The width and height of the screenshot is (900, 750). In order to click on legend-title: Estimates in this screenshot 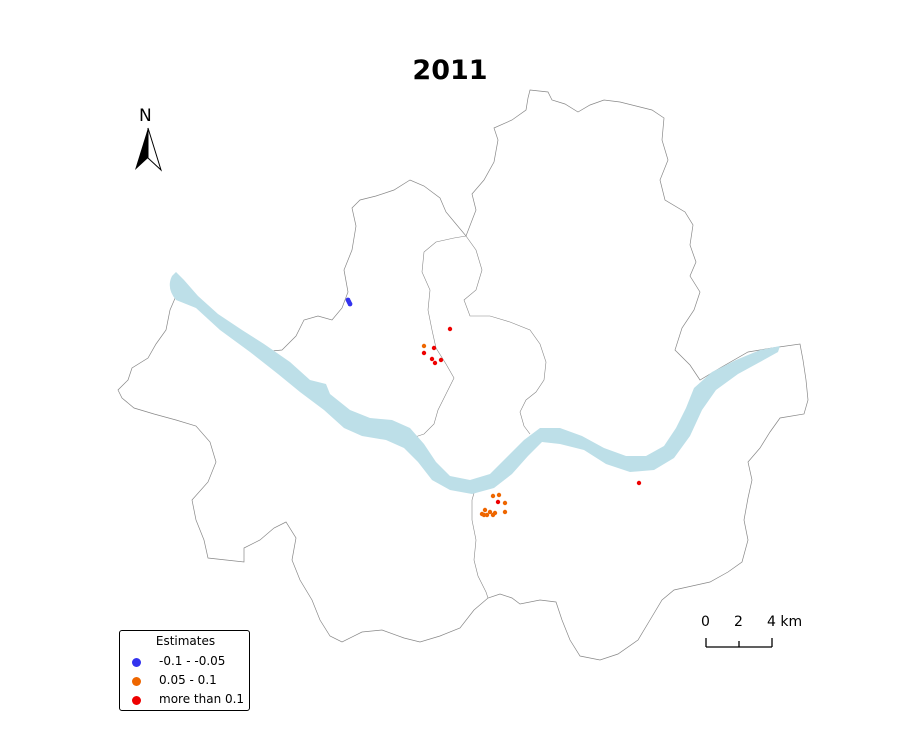, I will do `click(185, 641)`.